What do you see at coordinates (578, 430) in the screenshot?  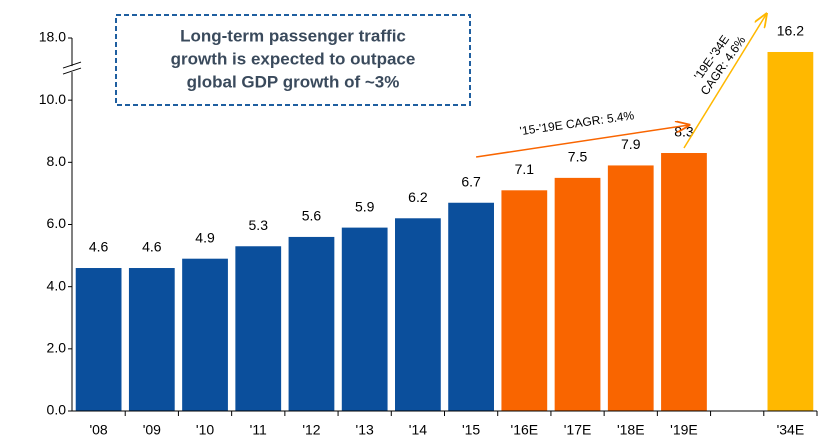 I see `x-tick-label: '17E` at bounding box center [578, 430].